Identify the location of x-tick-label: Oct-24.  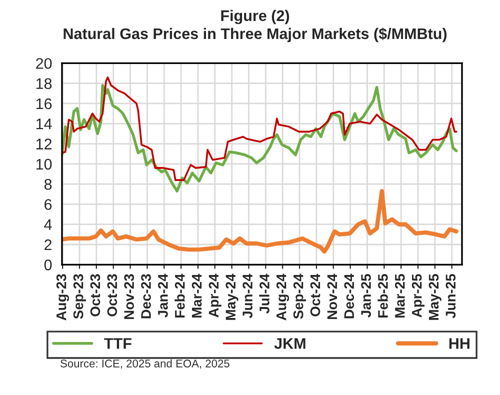
(315, 295).